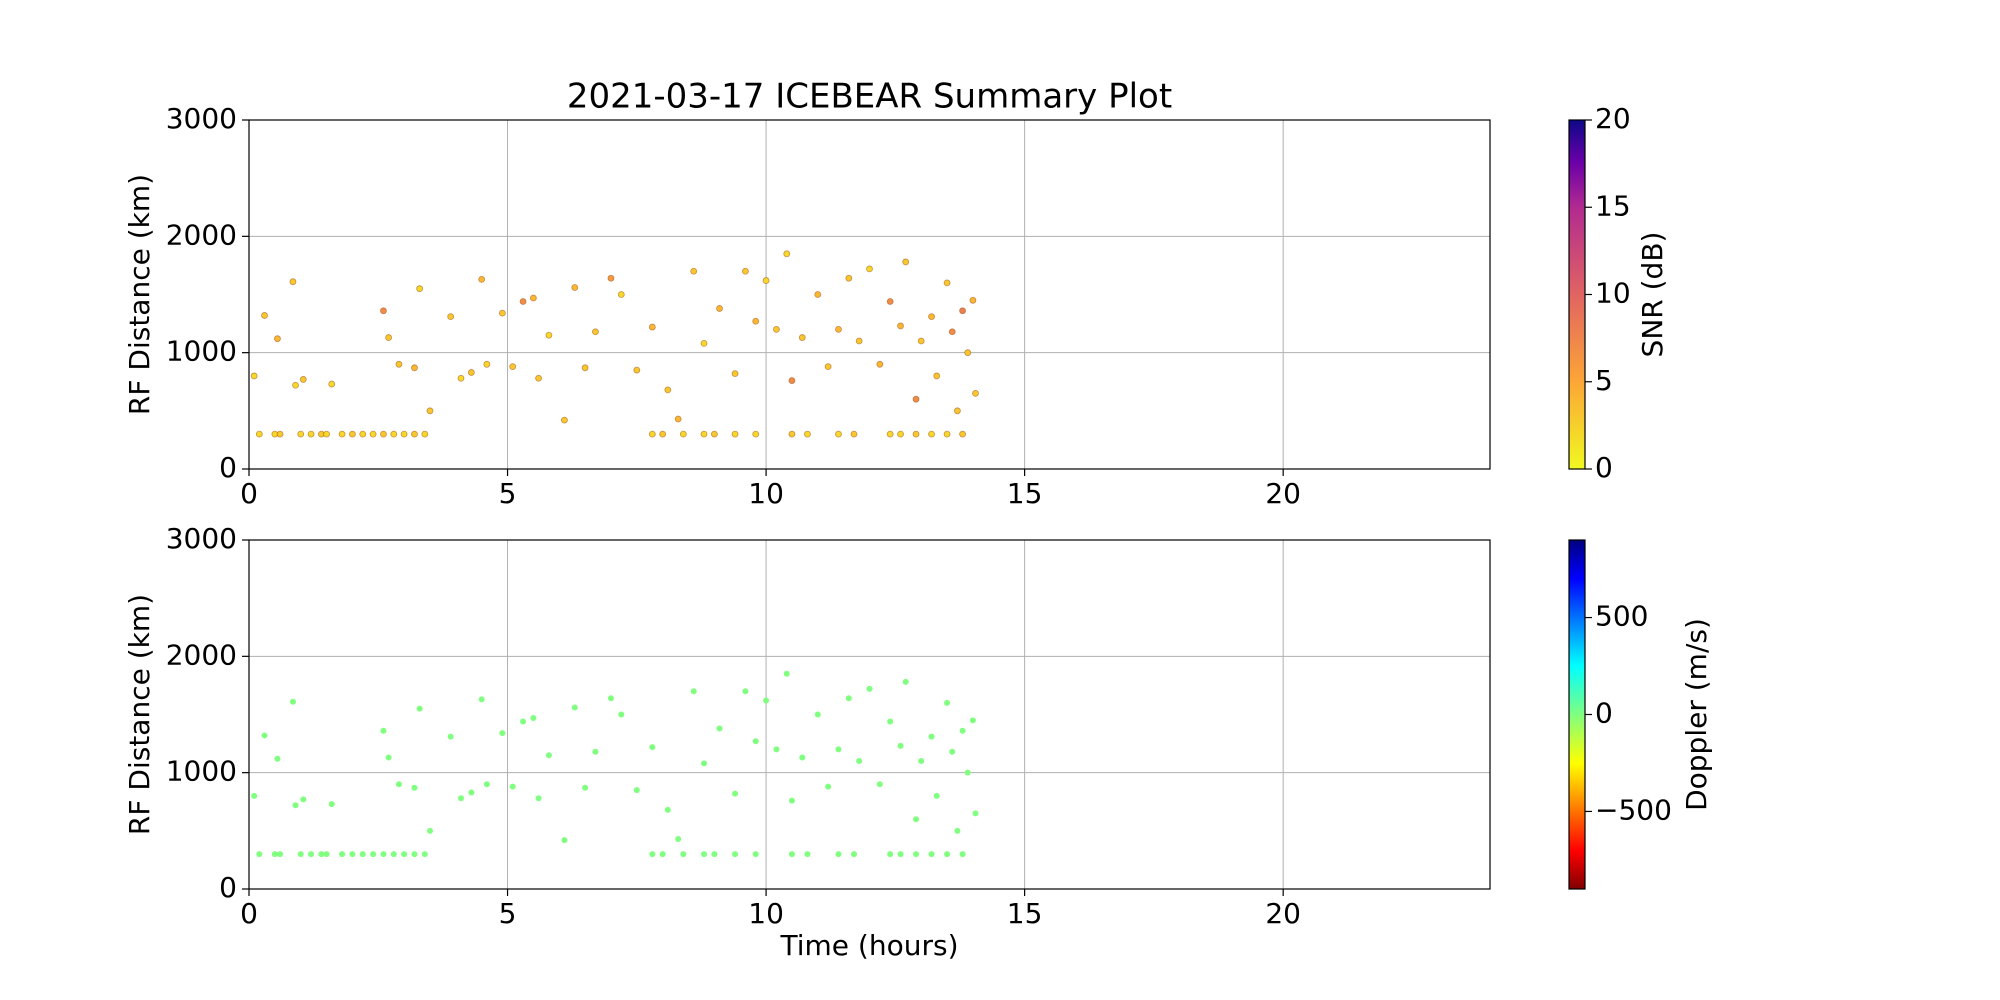  I want to click on y-axis-label: RF Distance (km), so click(139, 294).